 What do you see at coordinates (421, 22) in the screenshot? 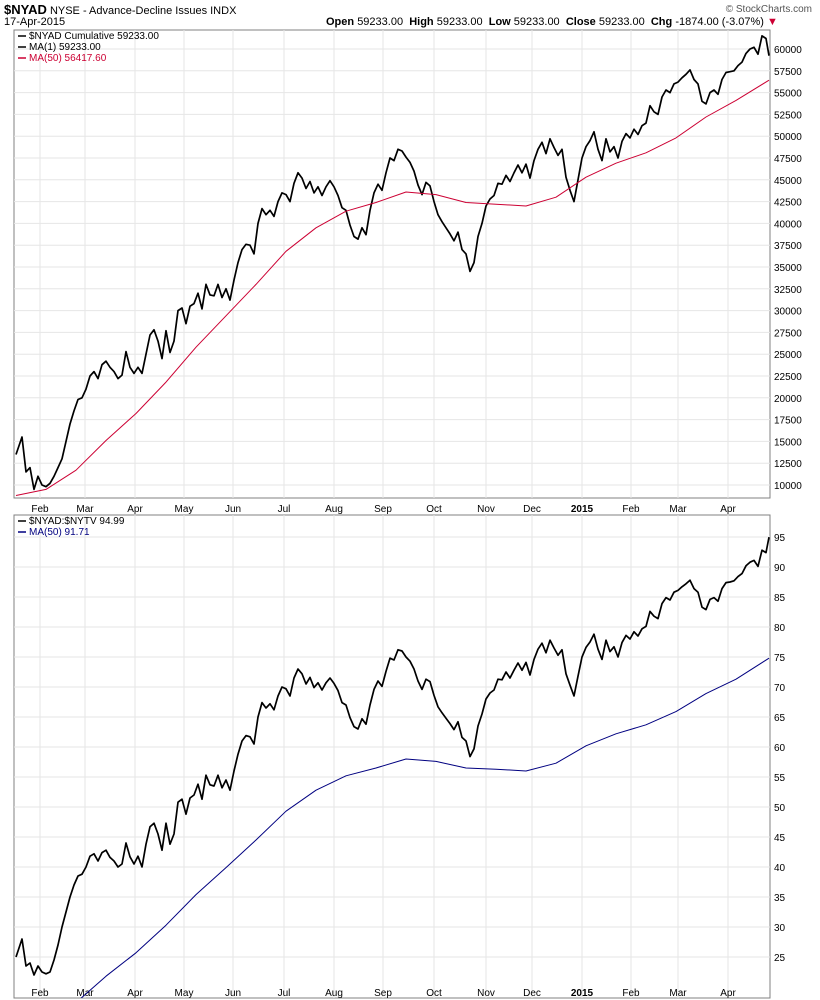
I see `high-label: High` at bounding box center [421, 22].